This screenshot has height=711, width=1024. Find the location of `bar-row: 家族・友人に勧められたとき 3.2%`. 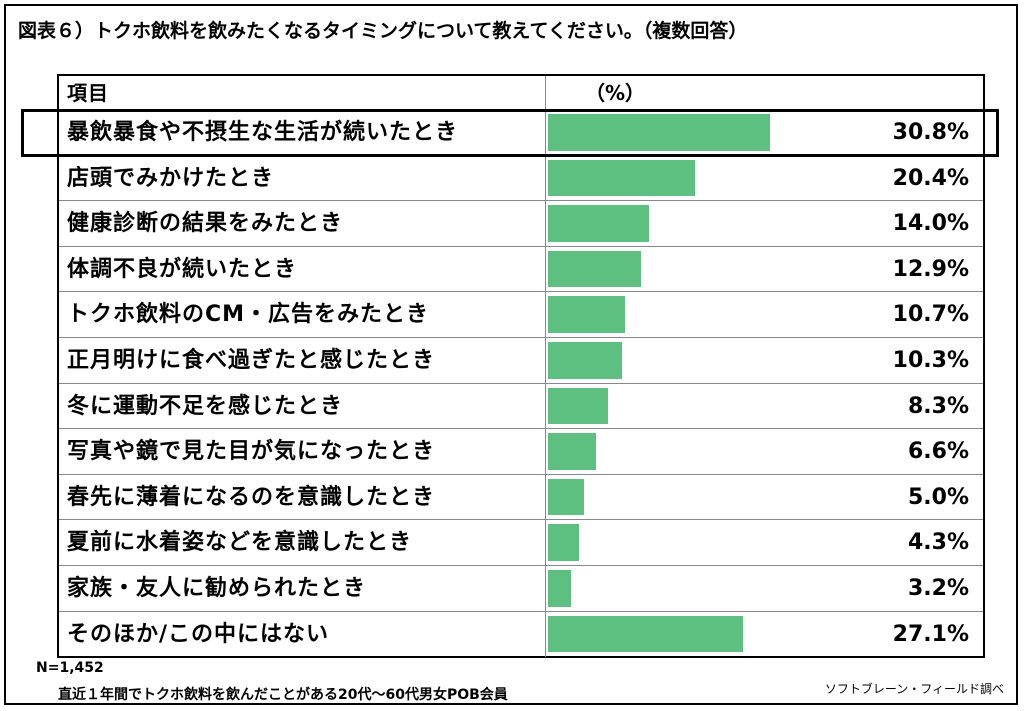

bar-row: 家族・友人に勧められたとき 3.2% is located at coordinates (521, 589).